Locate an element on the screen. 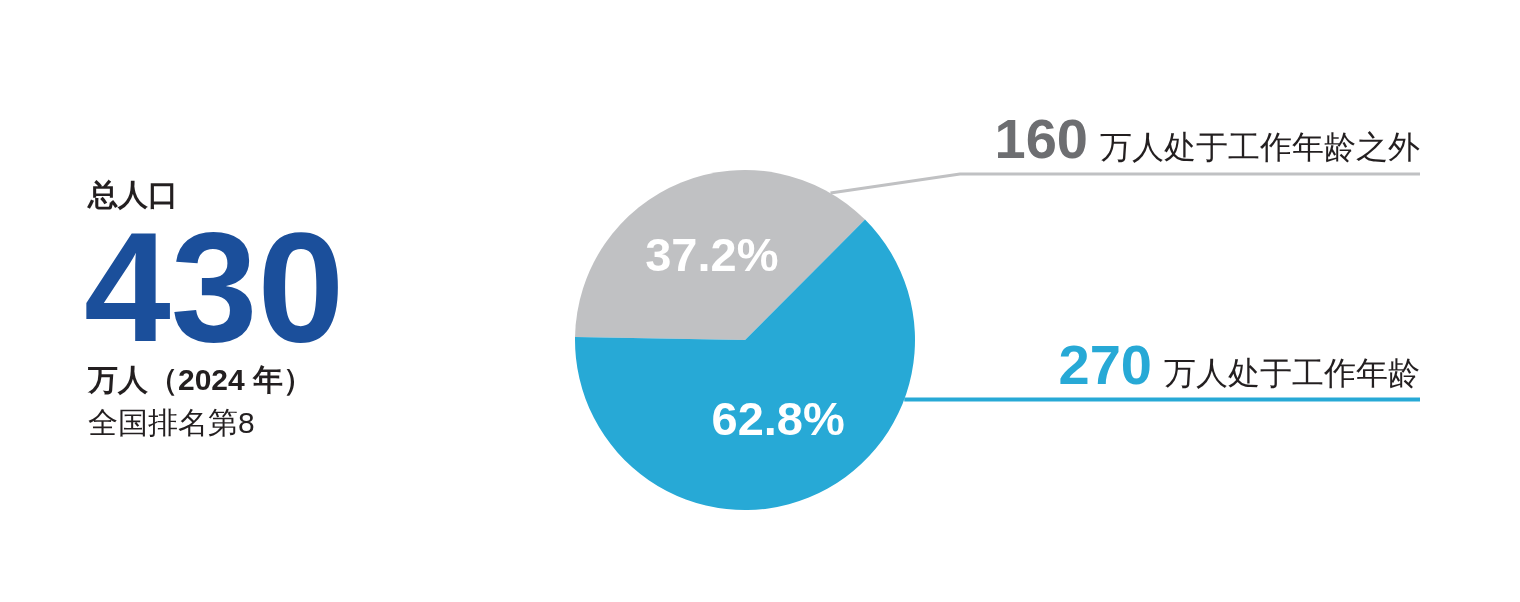 This screenshot has height=602, width=1520. slice-label: 万人处于工作年龄 is located at coordinates (1292, 373).